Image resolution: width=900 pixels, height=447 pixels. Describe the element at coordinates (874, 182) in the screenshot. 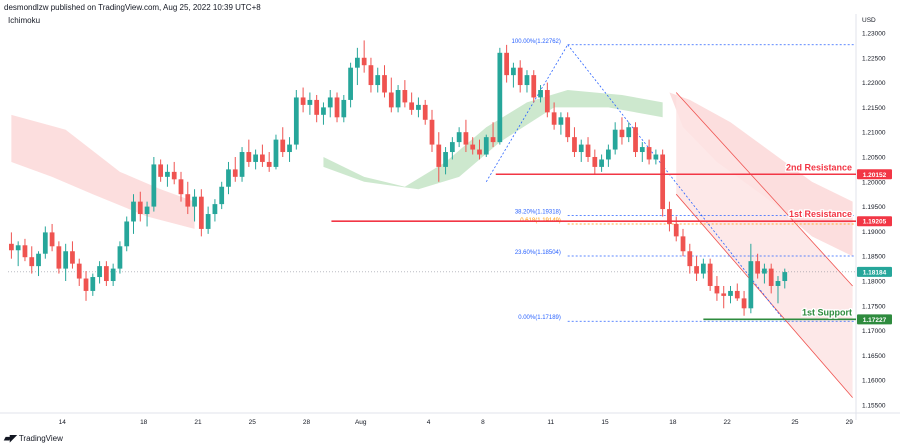

I see `y-axis-tick: 1.20000` at that location.